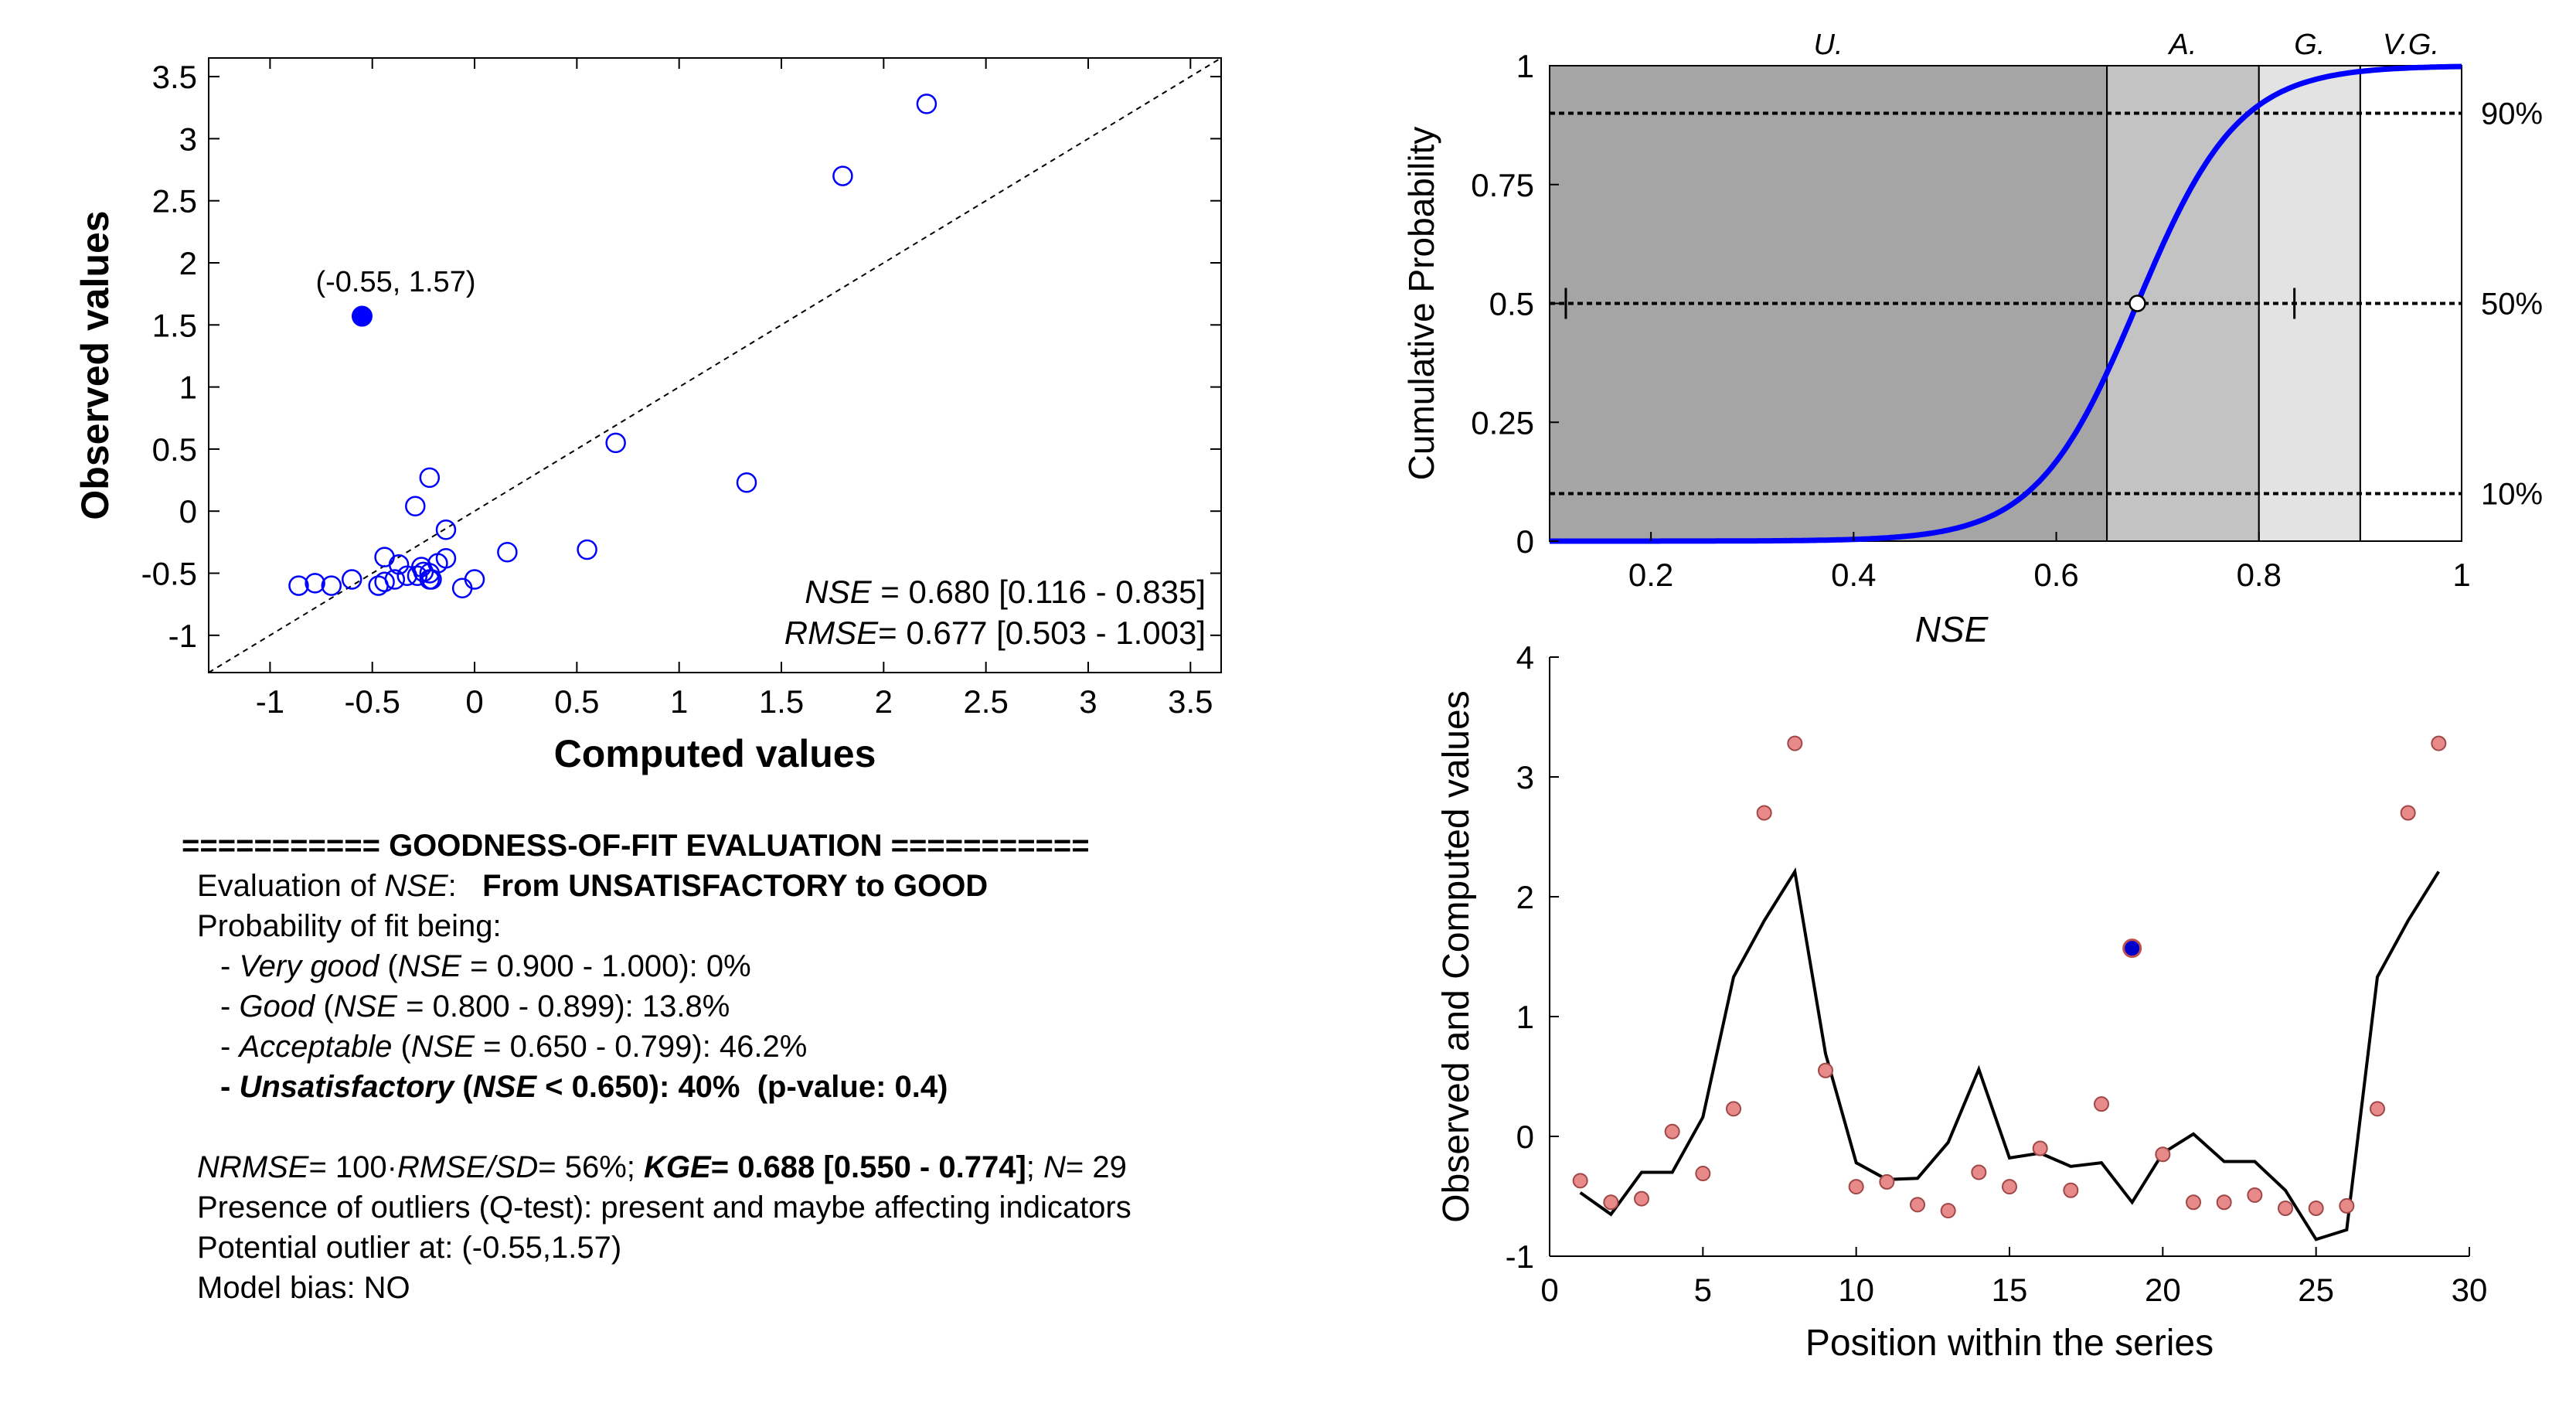 Image resolution: width=2576 pixels, height=1417 pixels. I want to click on spacer, so click(761, 1127).